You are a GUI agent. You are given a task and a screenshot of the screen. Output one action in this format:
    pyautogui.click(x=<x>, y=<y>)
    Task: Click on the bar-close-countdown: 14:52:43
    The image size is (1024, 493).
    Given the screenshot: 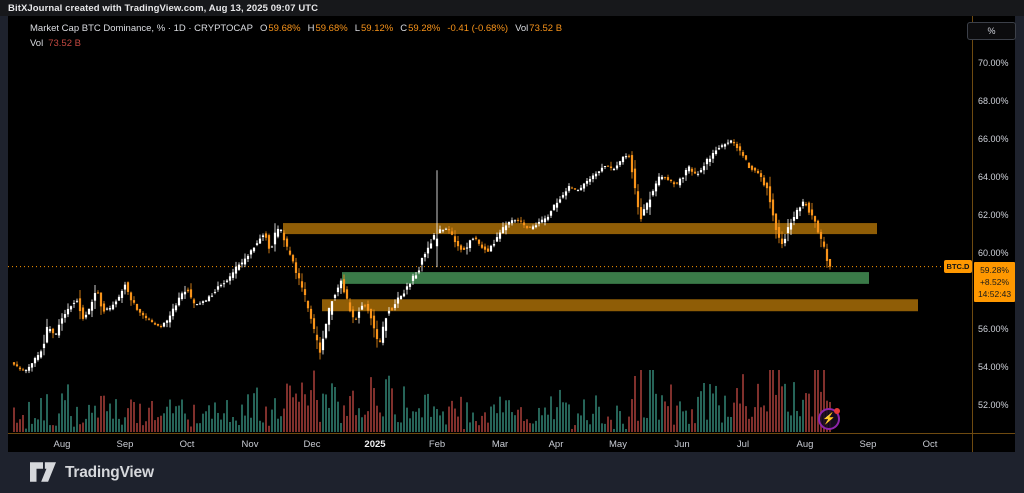 What is the action you would take?
    pyautogui.click(x=994, y=294)
    